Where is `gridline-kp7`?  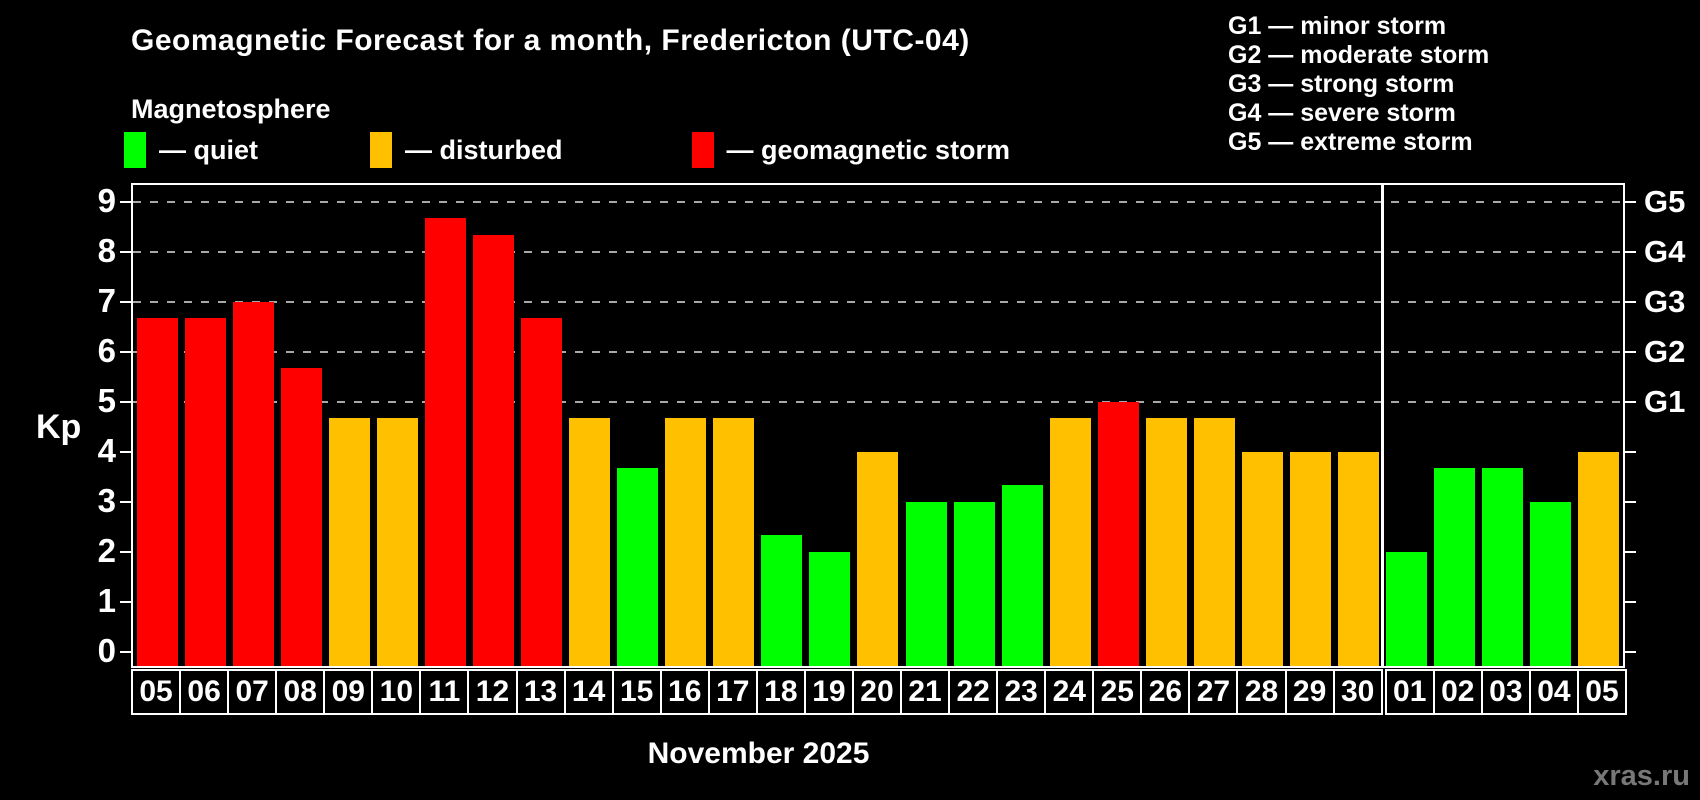 gridline-kp7 is located at coordinates (878, 301).